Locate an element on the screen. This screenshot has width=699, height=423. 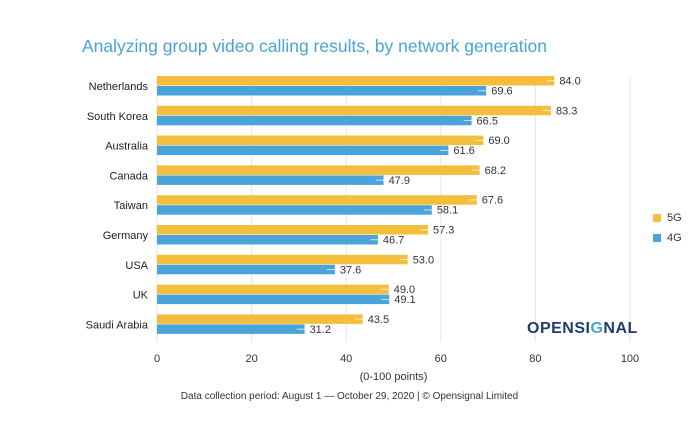
category-label: Canada is located at coordinates (128, 176).